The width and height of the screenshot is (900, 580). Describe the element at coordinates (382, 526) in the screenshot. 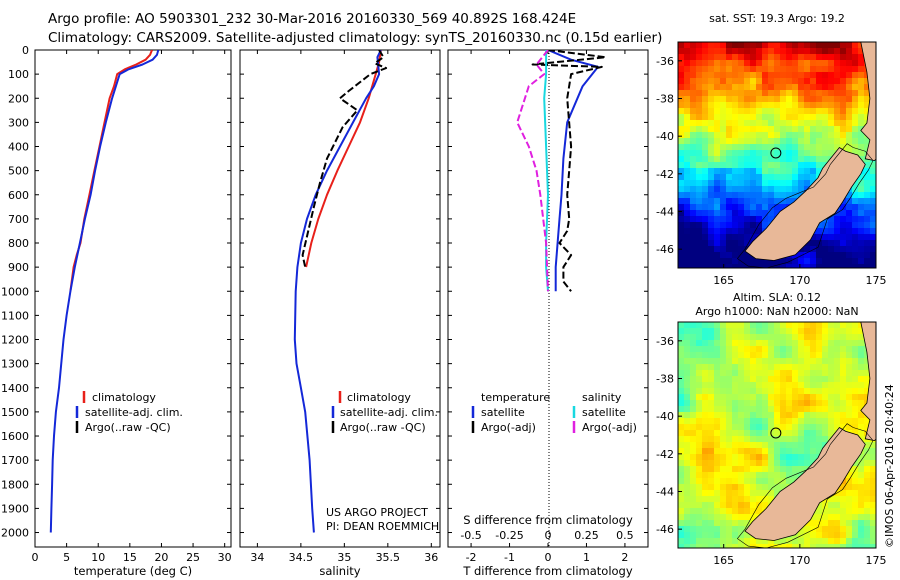

I see `pi-label: PI: DEAN ROEMMICH` at that location.